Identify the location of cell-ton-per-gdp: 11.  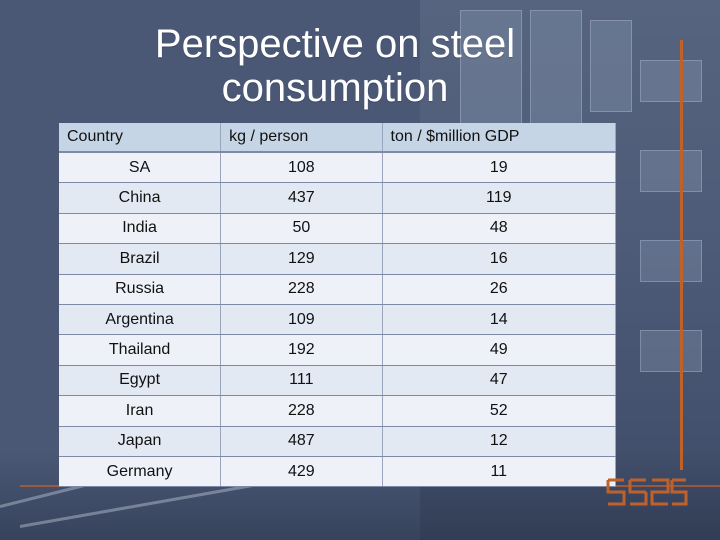
(499, 472).